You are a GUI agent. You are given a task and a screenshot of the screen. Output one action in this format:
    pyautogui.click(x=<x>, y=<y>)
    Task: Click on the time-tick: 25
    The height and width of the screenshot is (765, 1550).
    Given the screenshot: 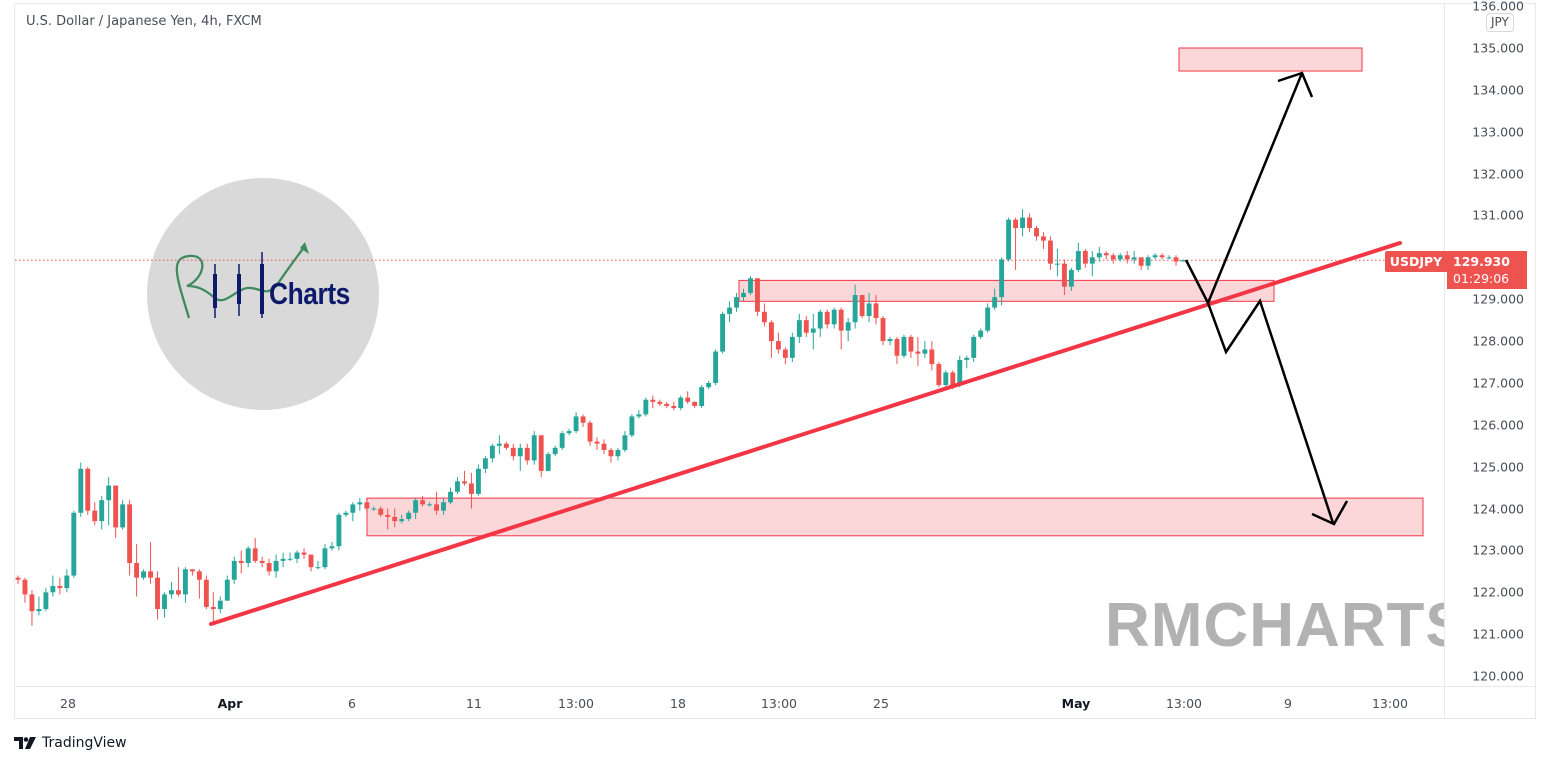 What is the action you would take?
    pyautogui.click(x=881, y=703)
    